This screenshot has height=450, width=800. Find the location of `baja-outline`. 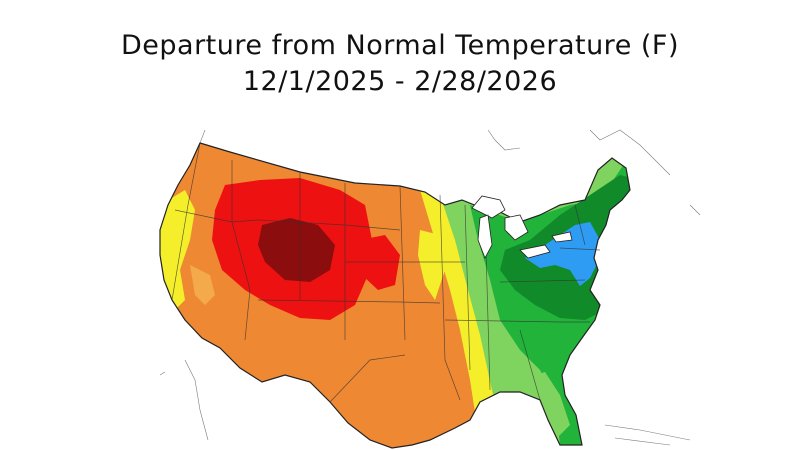

baja-outline is located at coordinates (196, 400).